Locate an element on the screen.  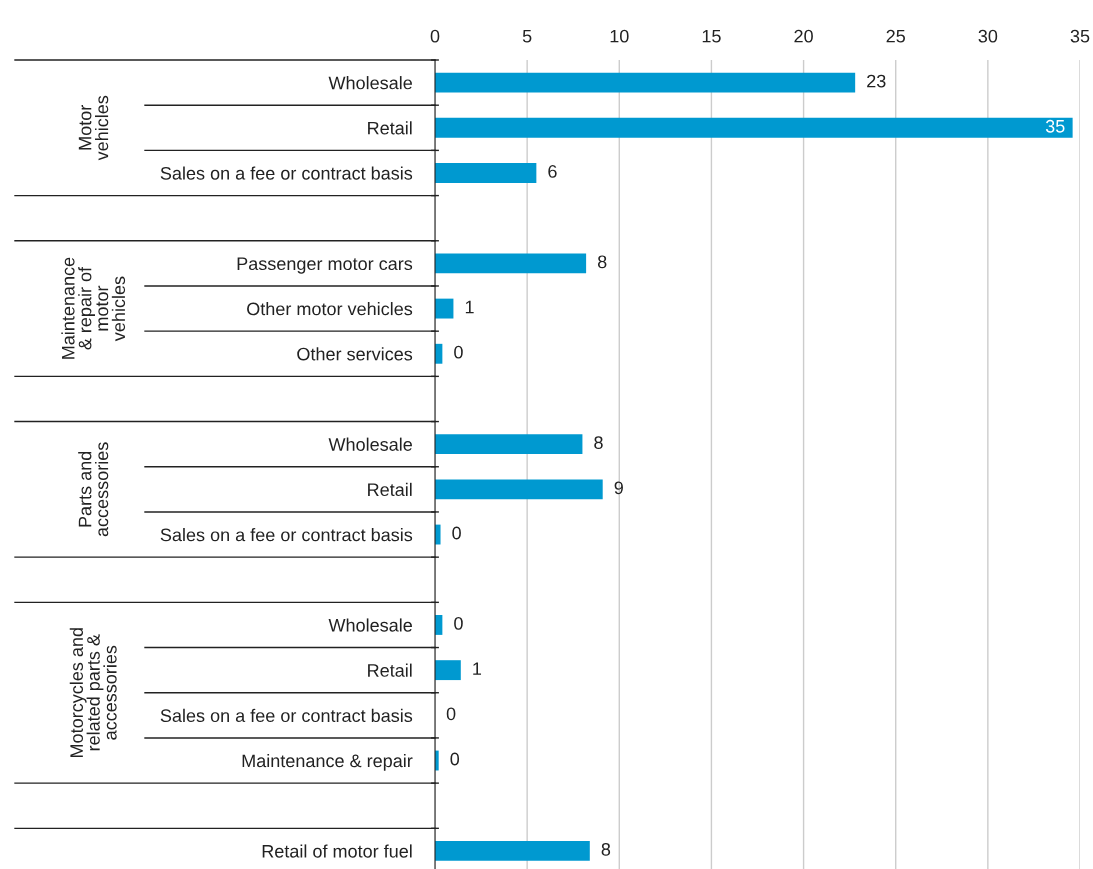
x-tick-label: 30 is located at coordinates (988, 36).